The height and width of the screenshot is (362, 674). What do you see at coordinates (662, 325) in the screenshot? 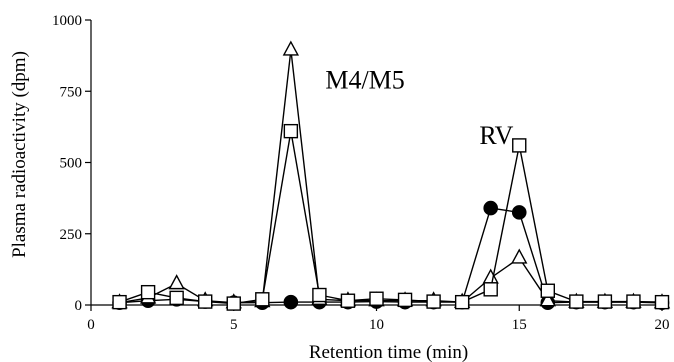
I see `x-tick-label: 20` at bounding box center [662, 325].